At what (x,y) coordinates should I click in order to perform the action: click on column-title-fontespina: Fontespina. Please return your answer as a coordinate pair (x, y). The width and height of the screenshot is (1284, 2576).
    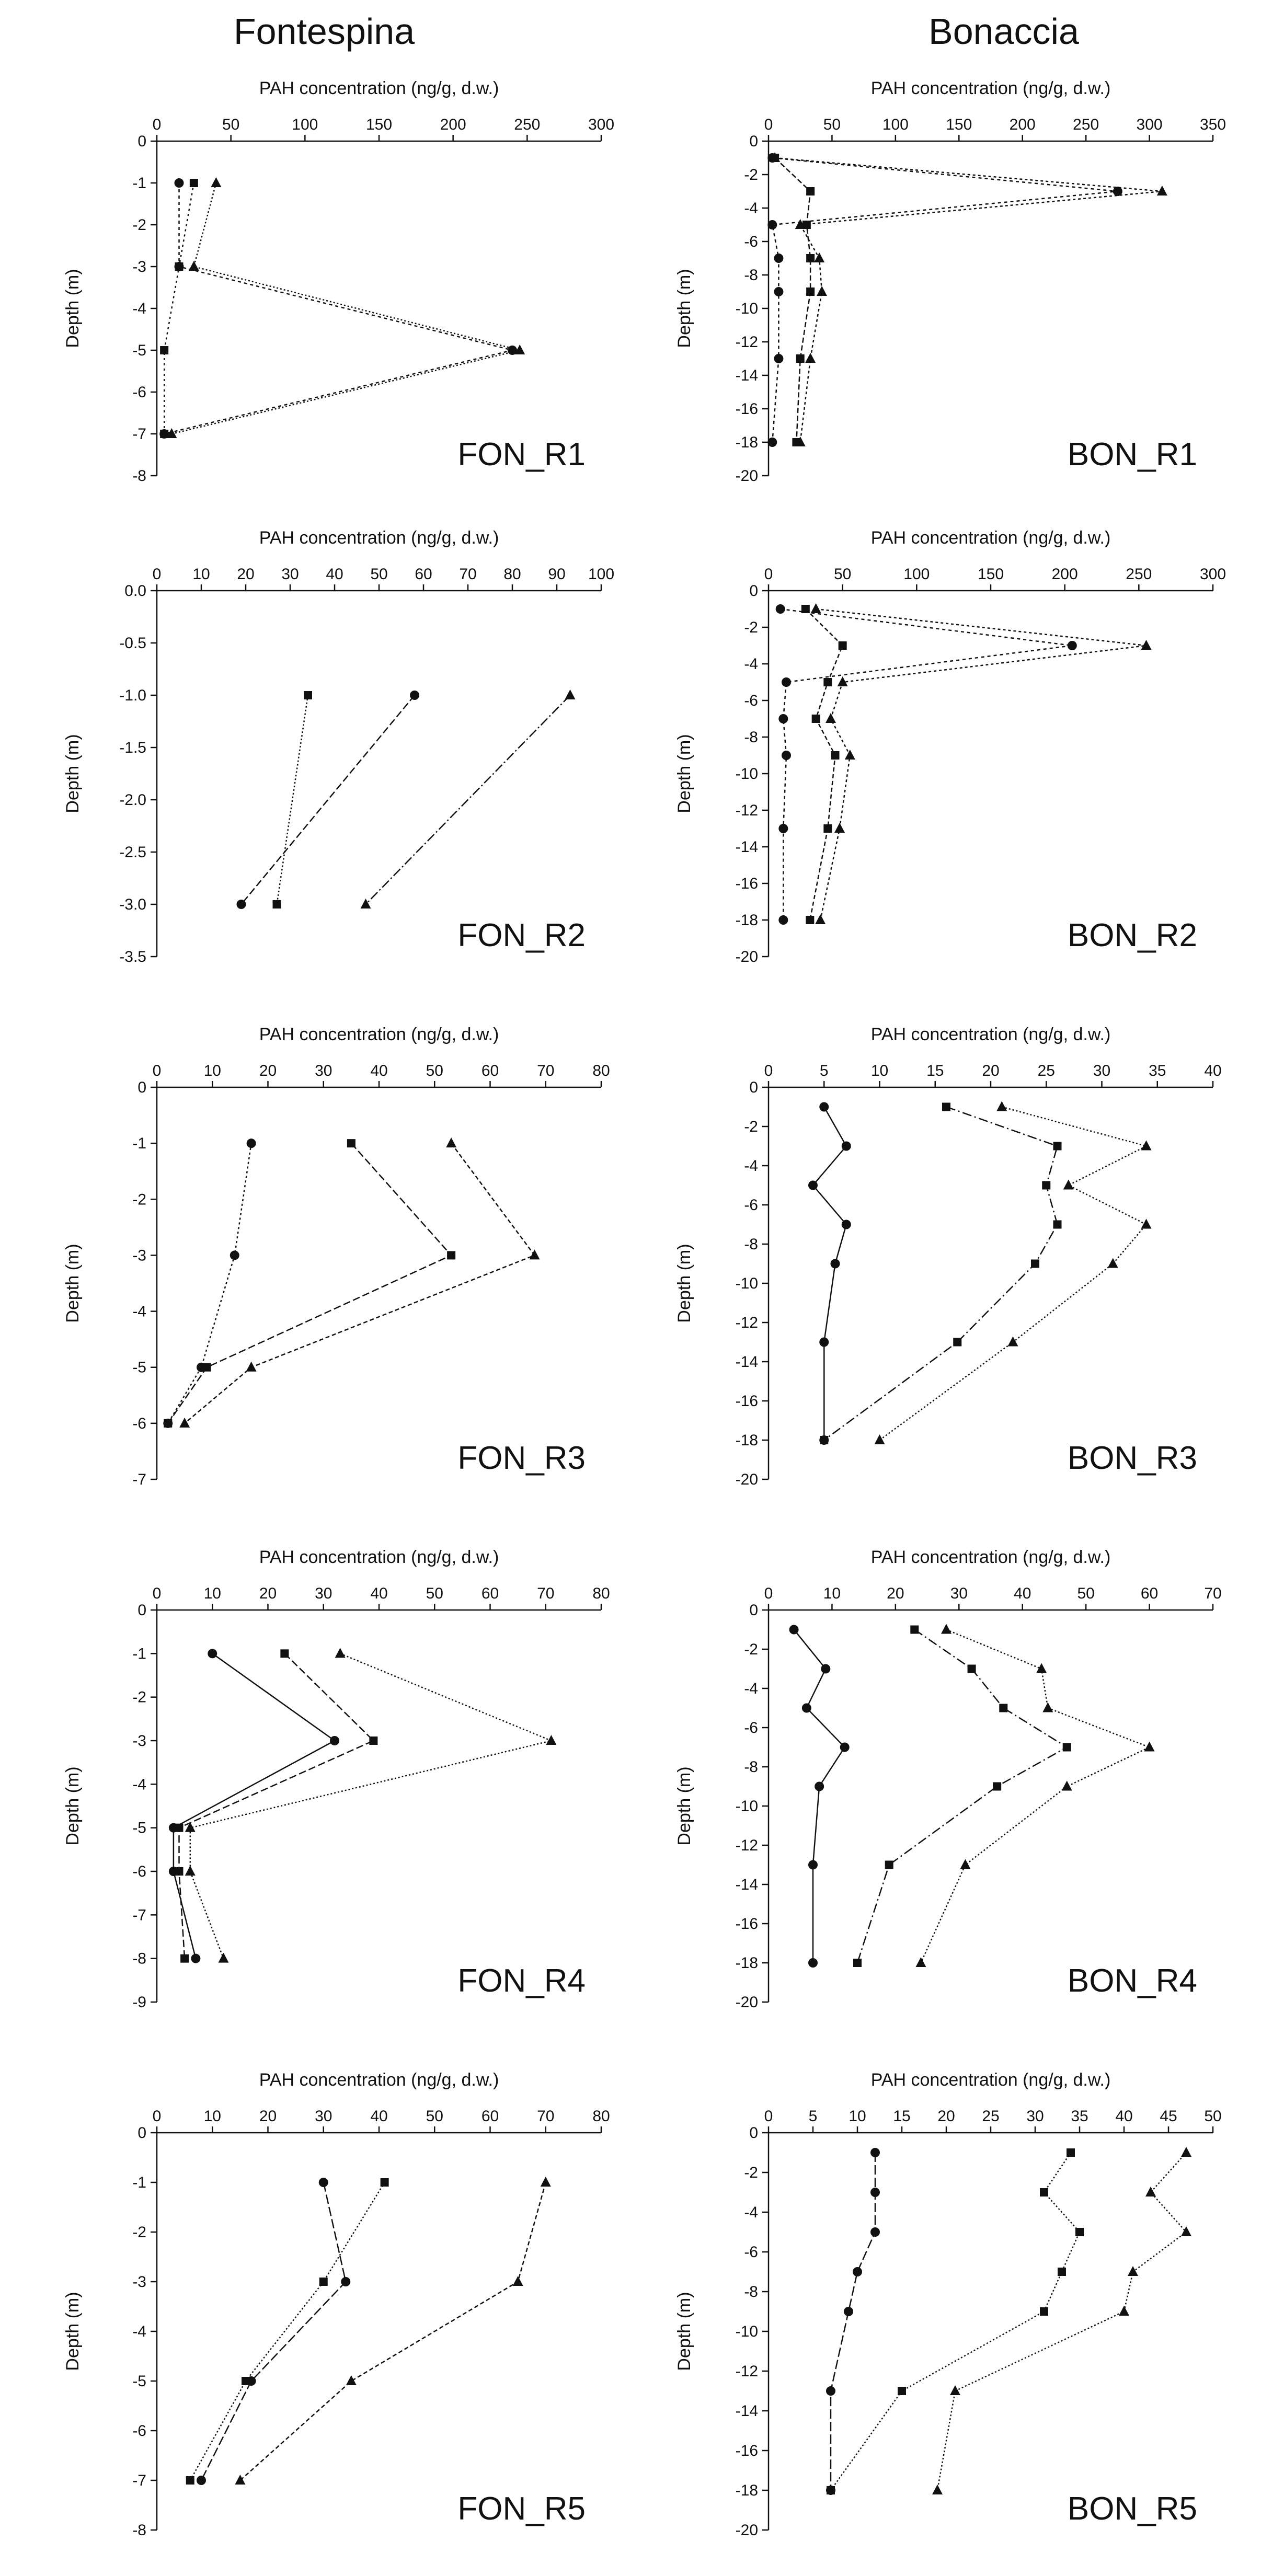
    Looking at the image, I should click on (324, 31).